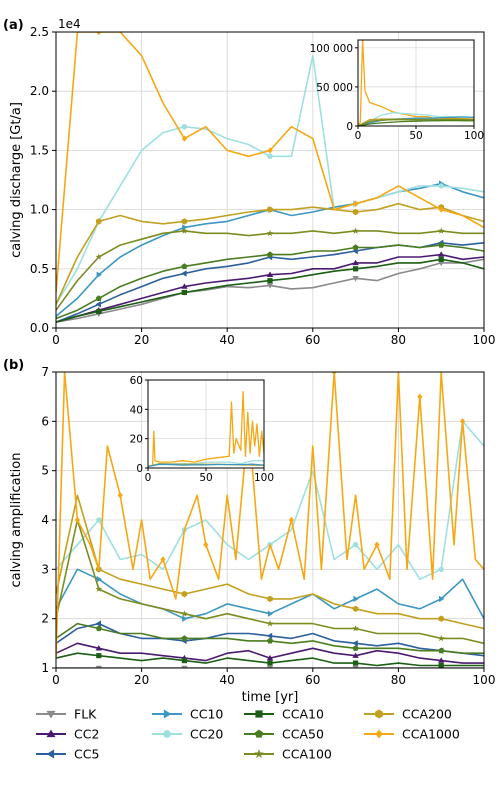 The image size is (500, 793). Describe the element at coordinates (349, 127) in the screenshot. I see `inset-y-tick-label: 0` at that location.